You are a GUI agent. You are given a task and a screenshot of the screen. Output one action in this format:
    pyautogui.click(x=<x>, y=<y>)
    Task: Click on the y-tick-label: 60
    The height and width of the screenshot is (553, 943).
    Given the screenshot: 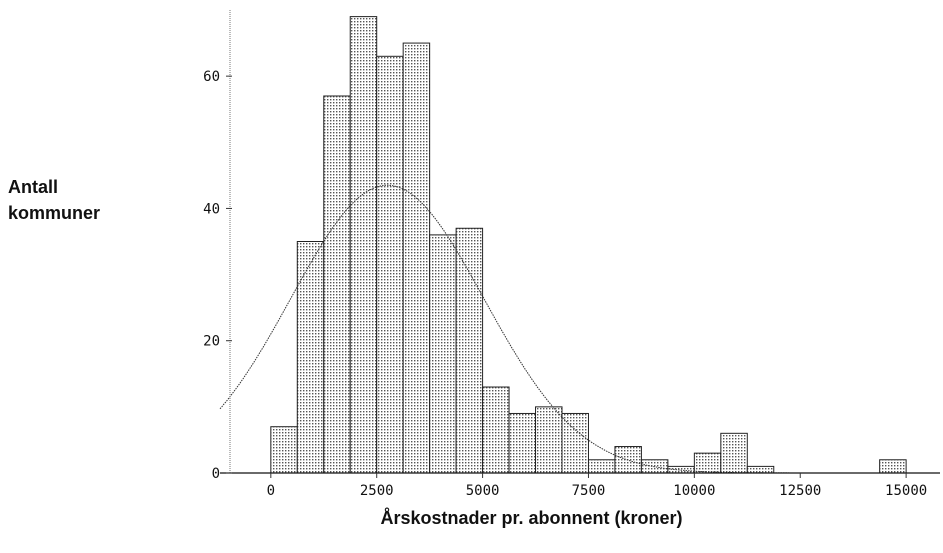 What is the action you would take?
    pyautogui.click(x=211, y=77)
    